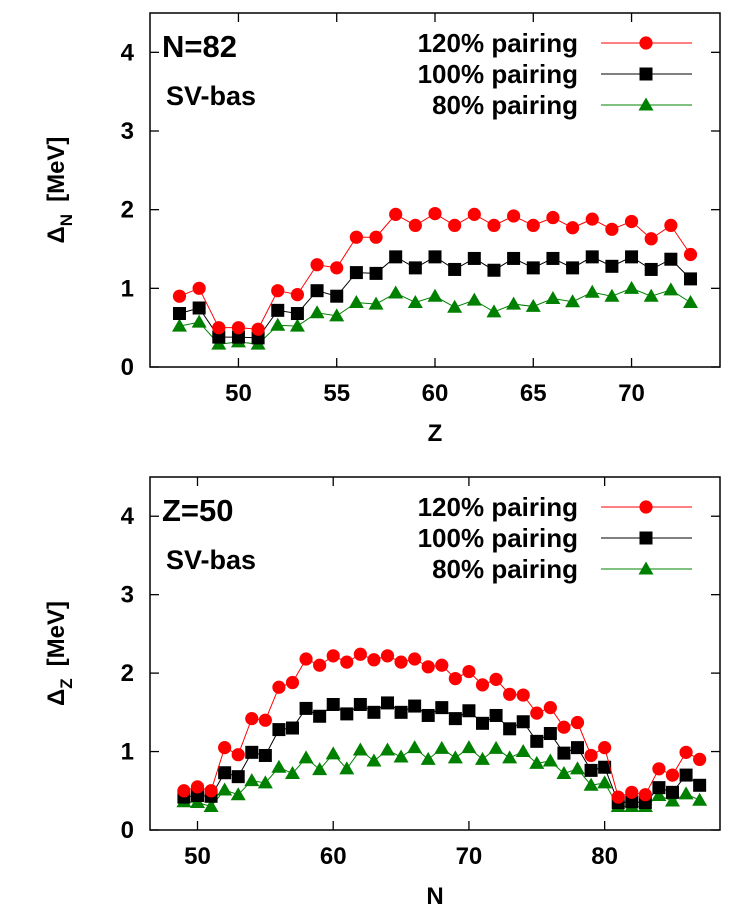  I want to click on legend-label: 100% pairing, so click(498, 538).